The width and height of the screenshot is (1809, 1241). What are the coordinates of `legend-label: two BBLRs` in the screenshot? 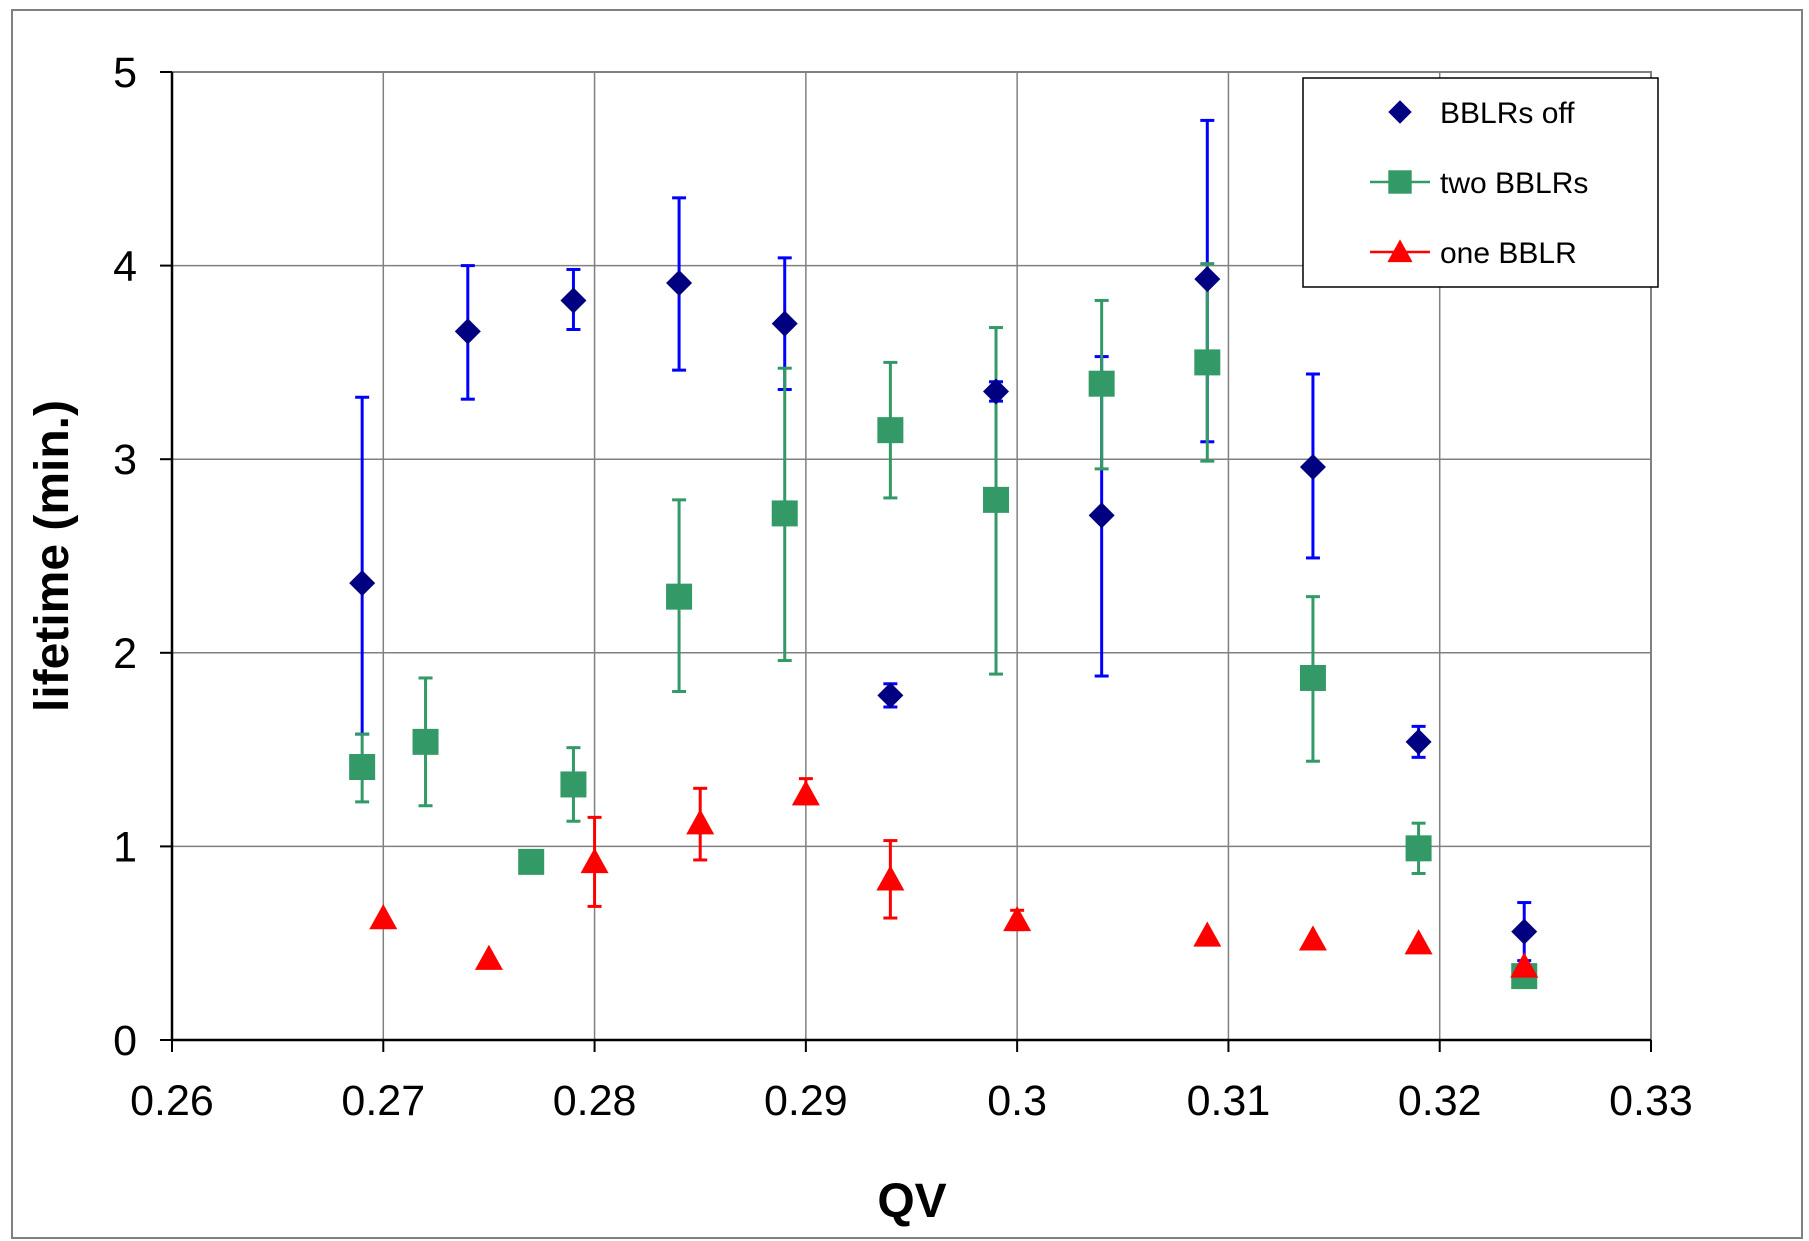 It's located at (1514, 183).